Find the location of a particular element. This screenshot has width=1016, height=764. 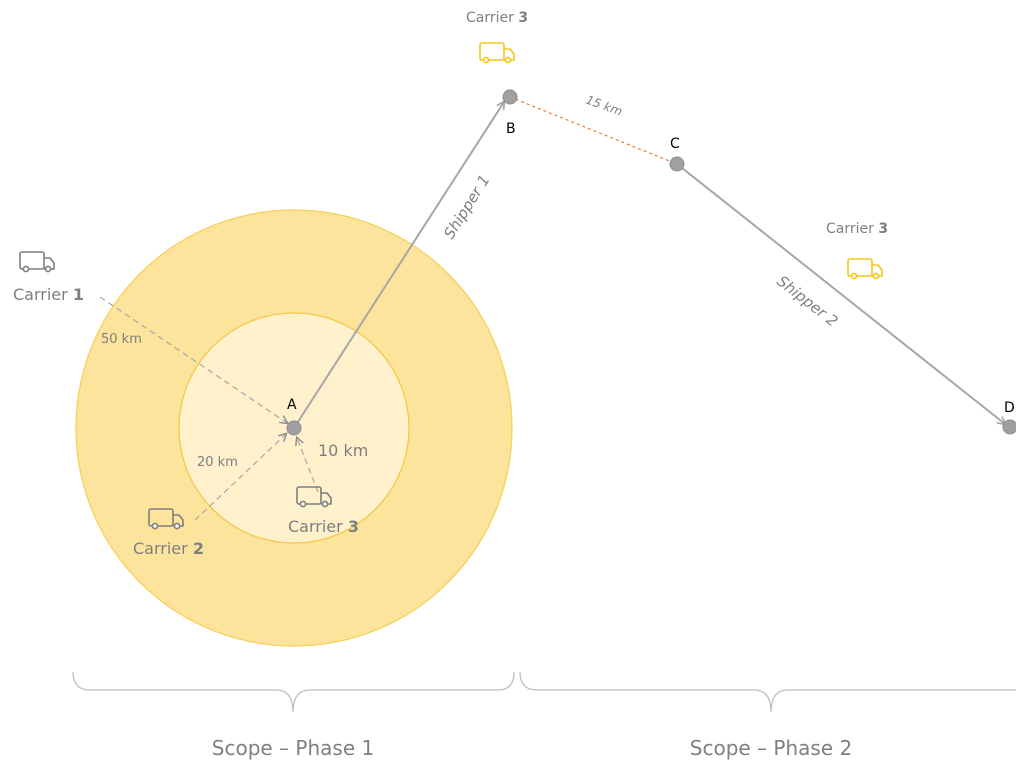

distance-outer-label: 50 km is located at coordinates (121, 339).